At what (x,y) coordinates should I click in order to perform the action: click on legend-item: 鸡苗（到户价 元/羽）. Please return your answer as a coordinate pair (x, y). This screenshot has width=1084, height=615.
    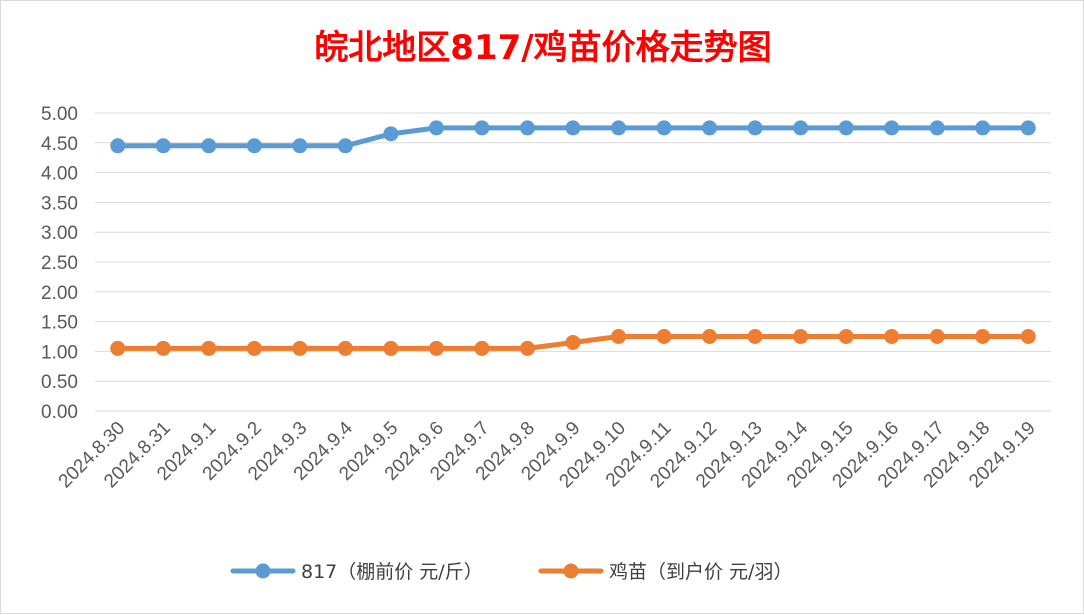
    Looking at the image, I should click on (665, 572).